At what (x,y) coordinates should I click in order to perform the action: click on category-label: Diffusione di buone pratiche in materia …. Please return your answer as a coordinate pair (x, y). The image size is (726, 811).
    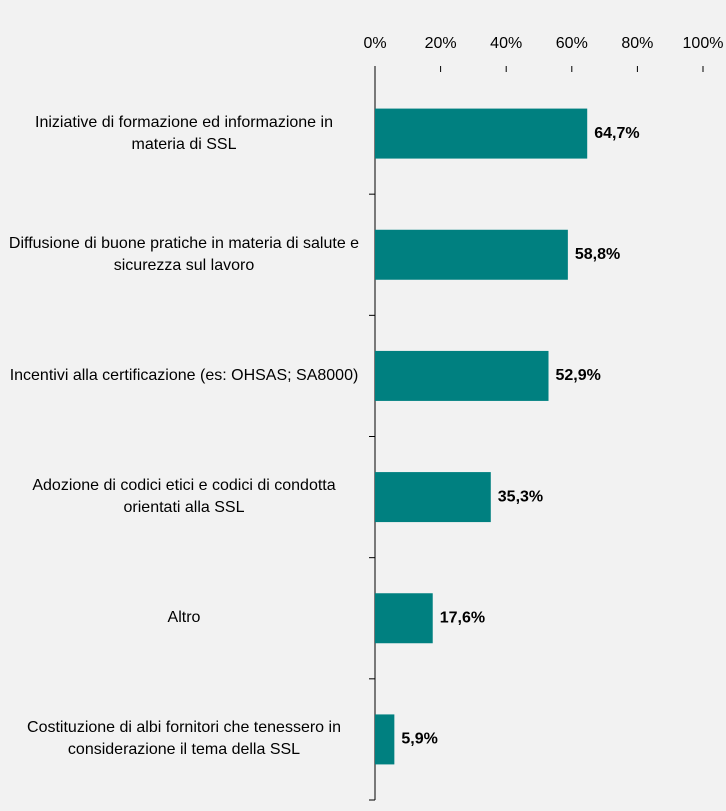
    Looking at the image, I should click on (184, 254).